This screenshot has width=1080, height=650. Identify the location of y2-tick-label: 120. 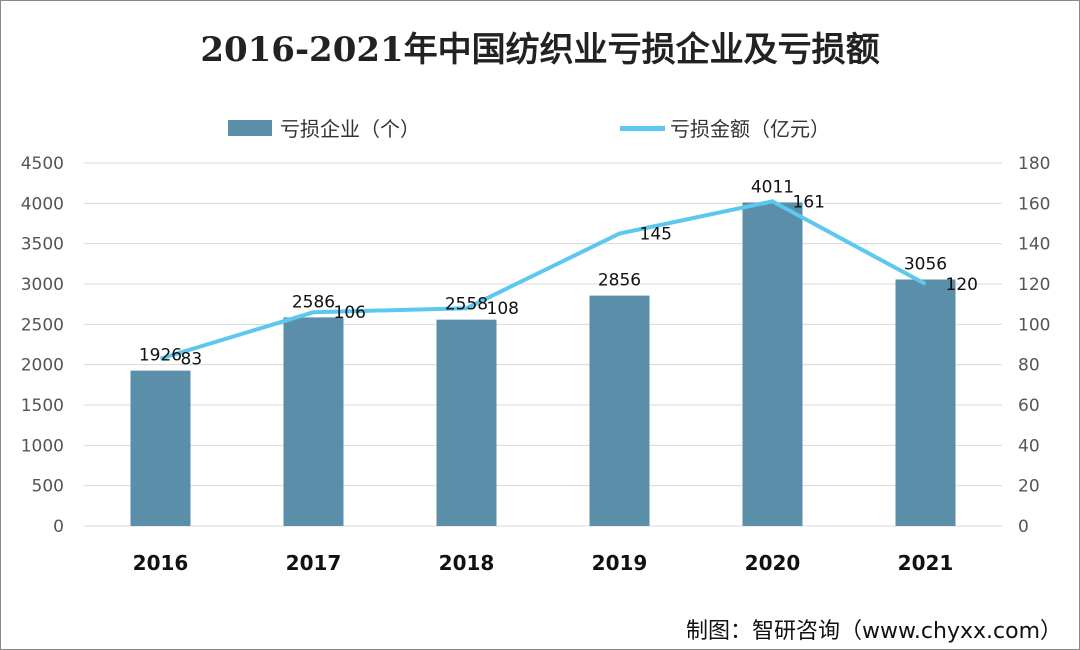
(1034, 285).